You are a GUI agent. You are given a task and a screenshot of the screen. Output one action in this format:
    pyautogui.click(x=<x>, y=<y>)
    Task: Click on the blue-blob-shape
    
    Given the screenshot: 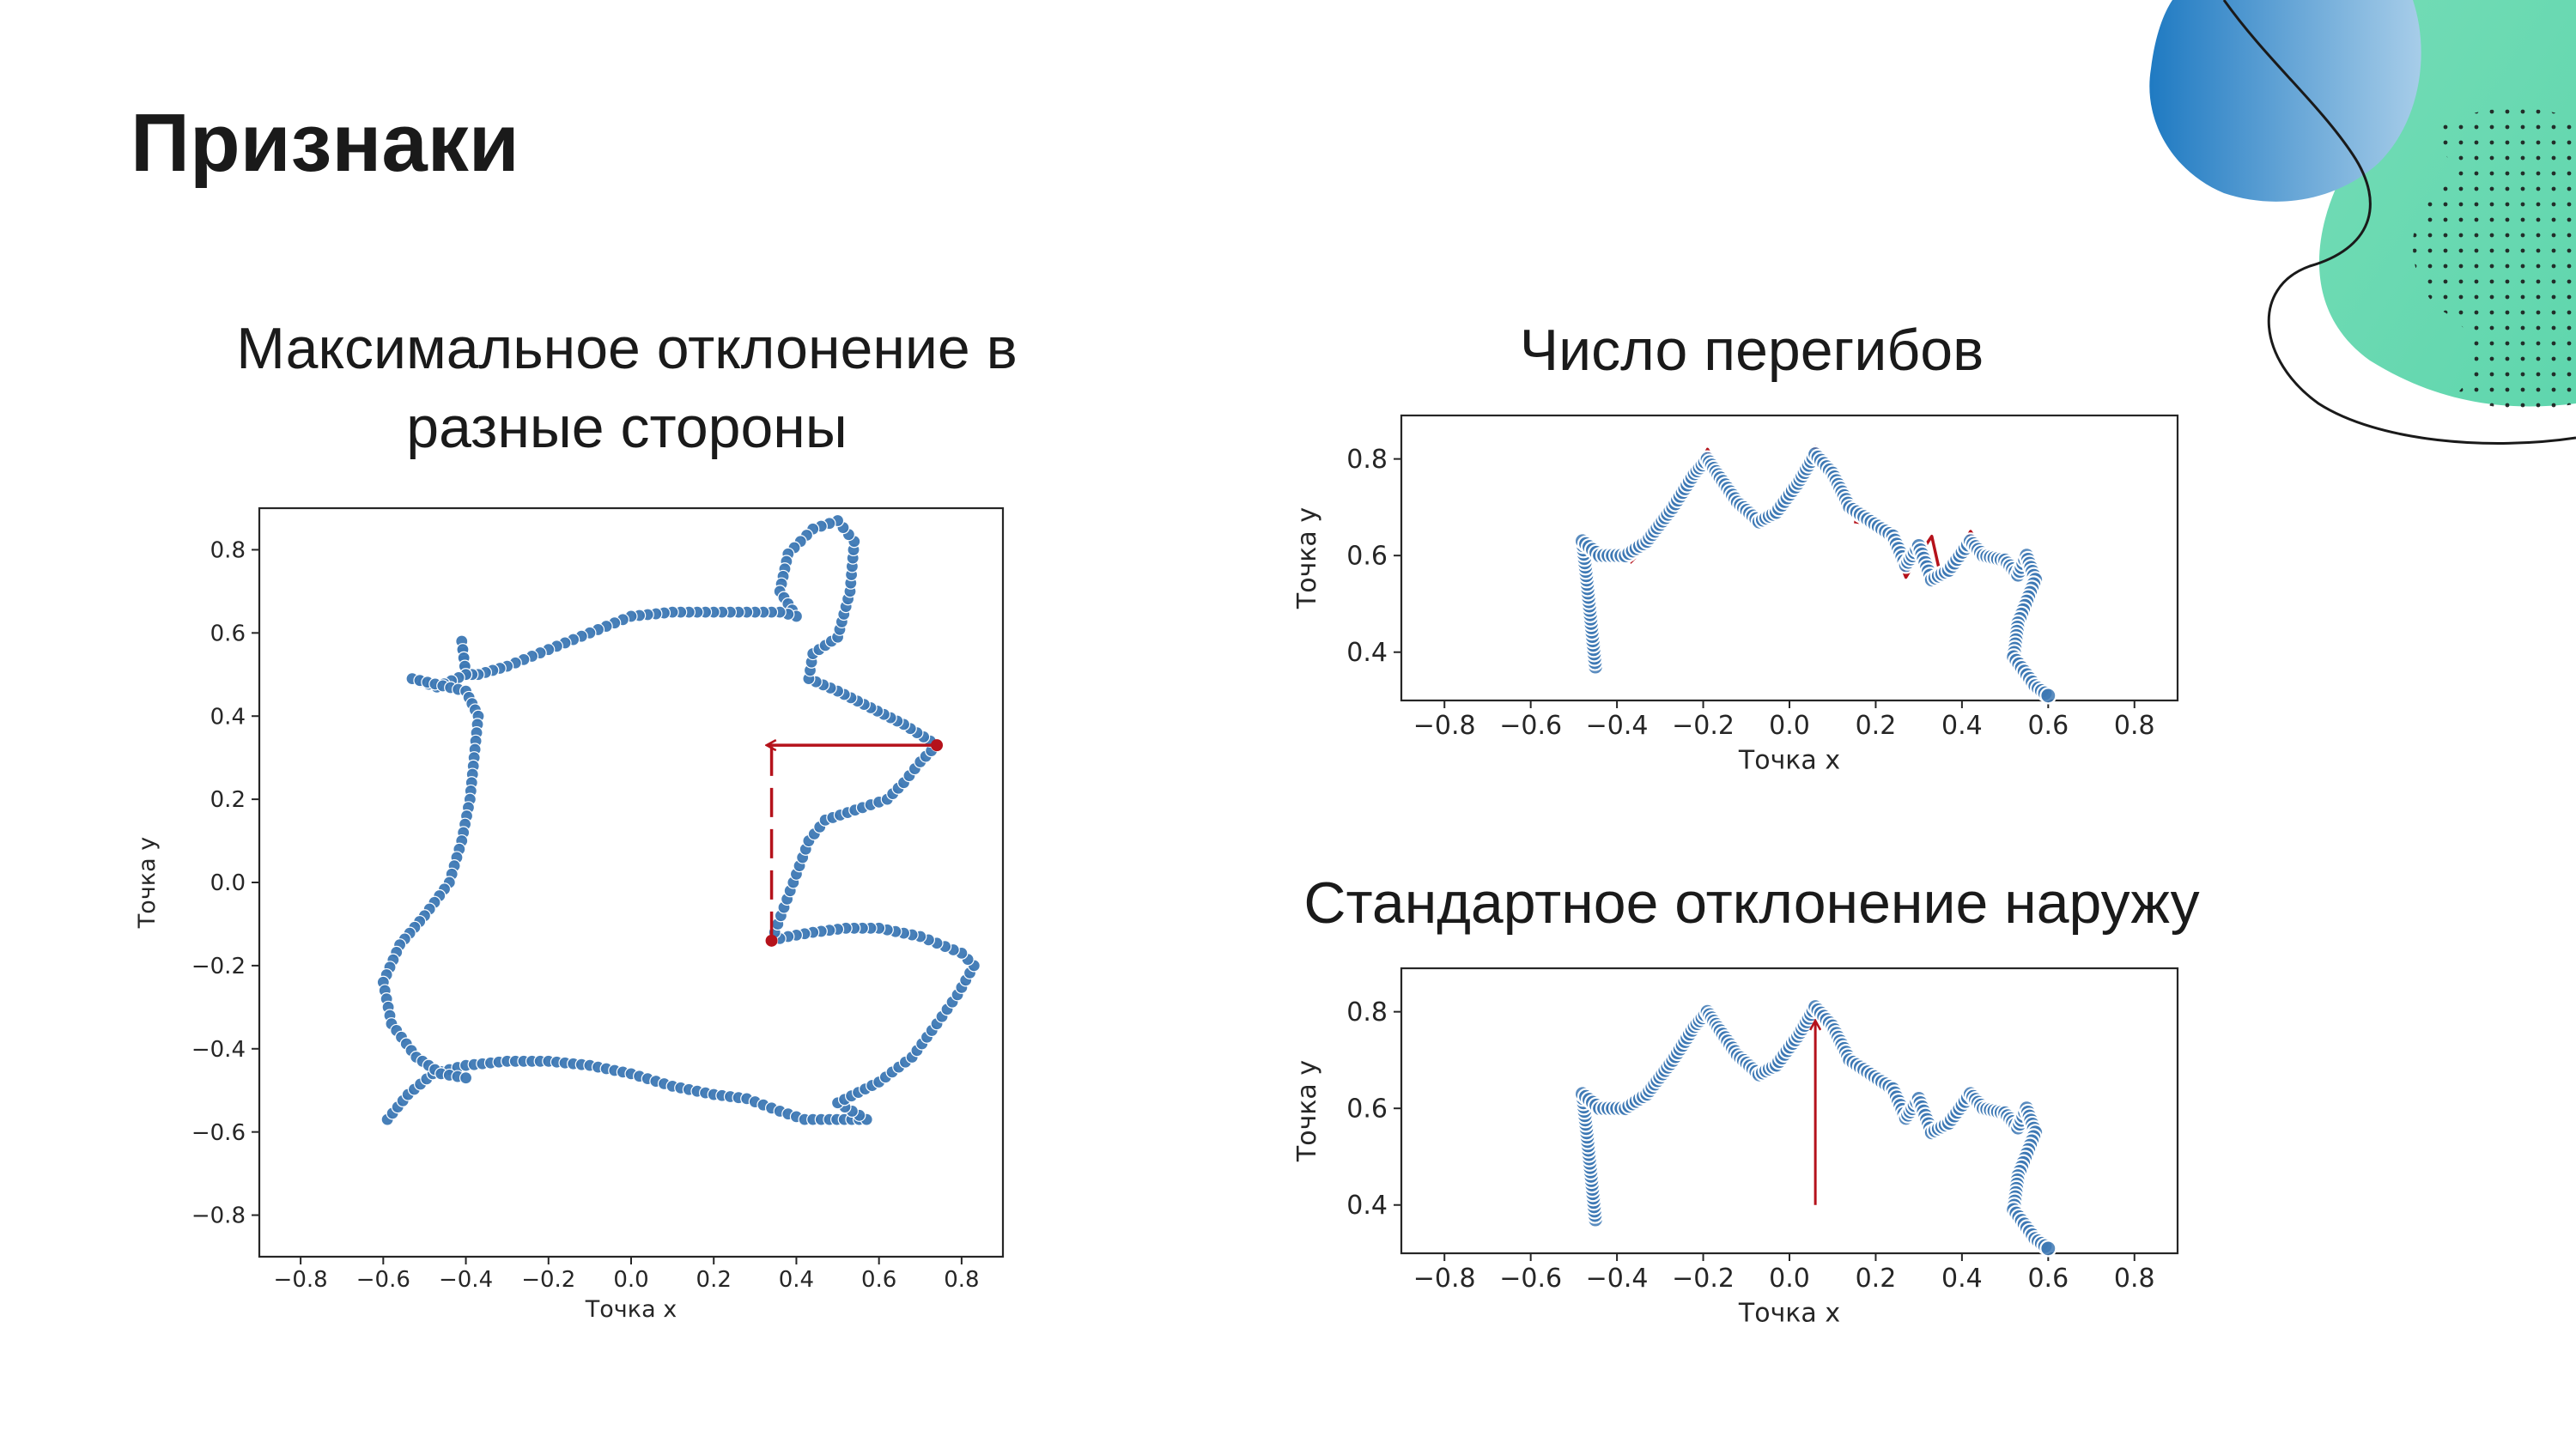 What is the action you would take?
    pyautogui.click(x=2285, y=101)
    